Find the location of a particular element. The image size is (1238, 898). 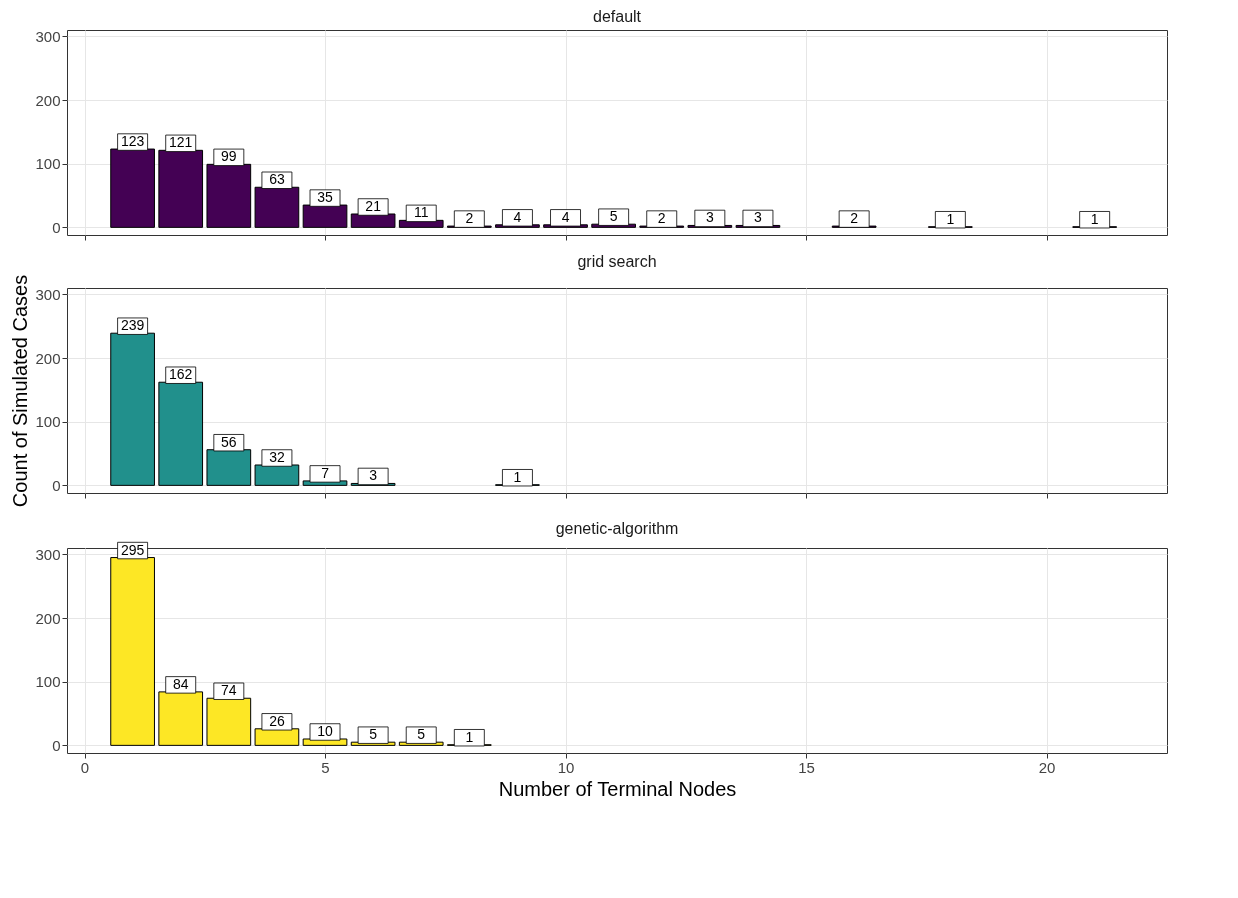

data-label: 63 is located at coordinates (277, 179).